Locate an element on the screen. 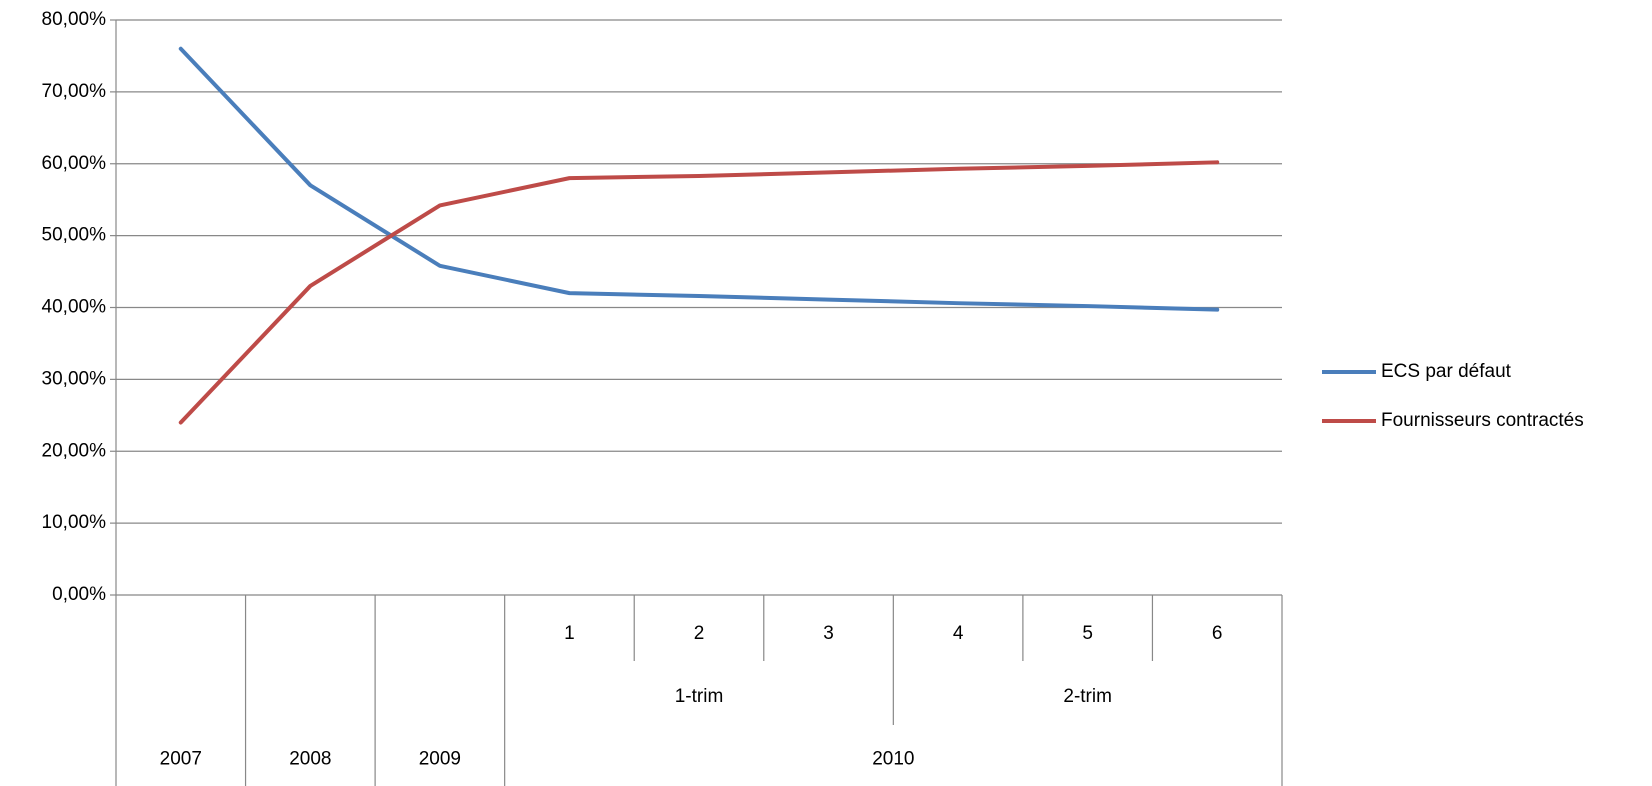 The height and width of the screenshot is (786, 1652). y-tick-label: 20,00% is located at coordinates (74, 450).